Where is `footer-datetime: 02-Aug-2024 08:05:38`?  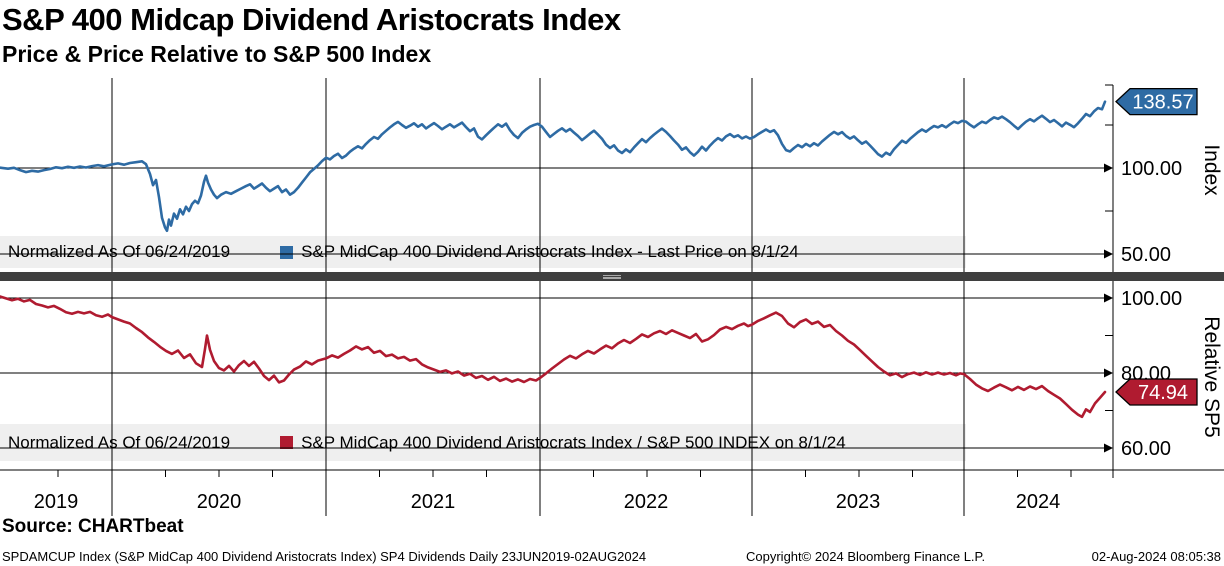 footer-datetime: 02-Aug-2024 08:05:38 is located at coordinates (1156, 556).